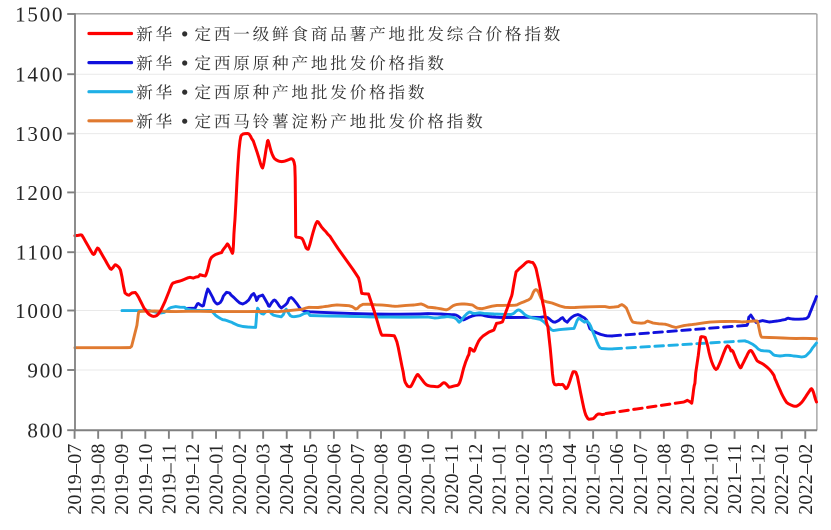 The width and height of the screenshot is (831, 530). What do you see at coordinates (523, 478) in the screenshot?
I see `svg-text: 2021–02` at bounding box center [523, 478].